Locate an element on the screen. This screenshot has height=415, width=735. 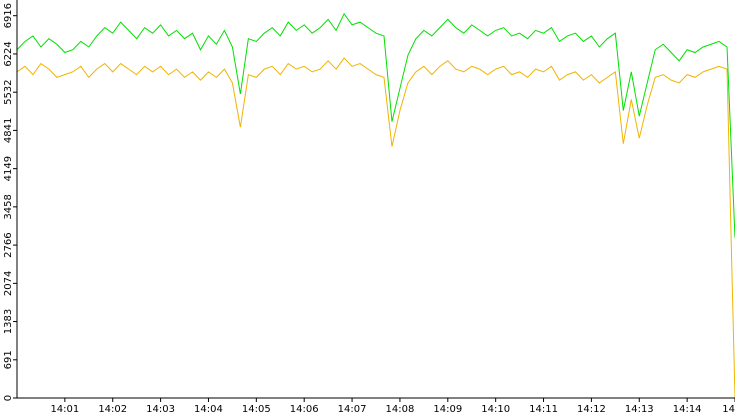
y-tick-label: 6224 is located at coordinates (8, 53).